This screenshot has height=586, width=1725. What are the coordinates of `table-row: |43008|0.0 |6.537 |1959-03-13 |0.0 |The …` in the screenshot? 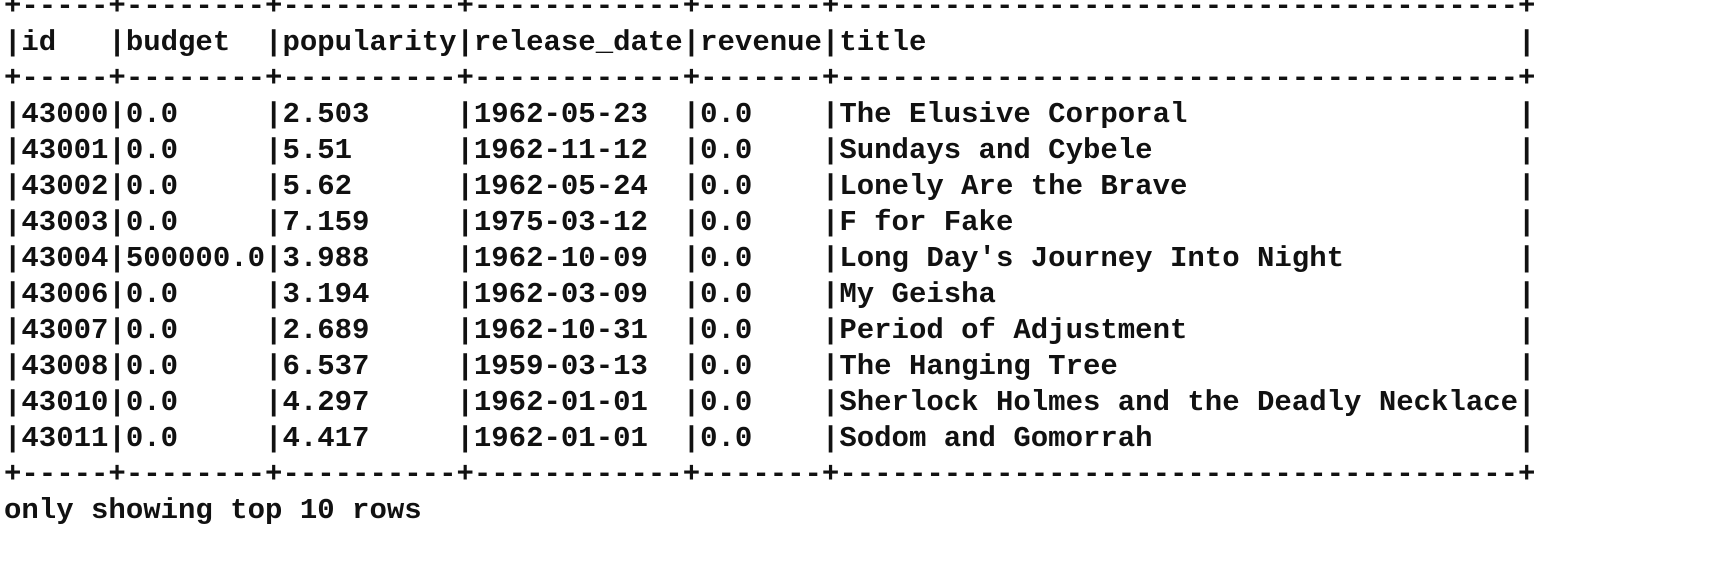 It's located at (770, 366).